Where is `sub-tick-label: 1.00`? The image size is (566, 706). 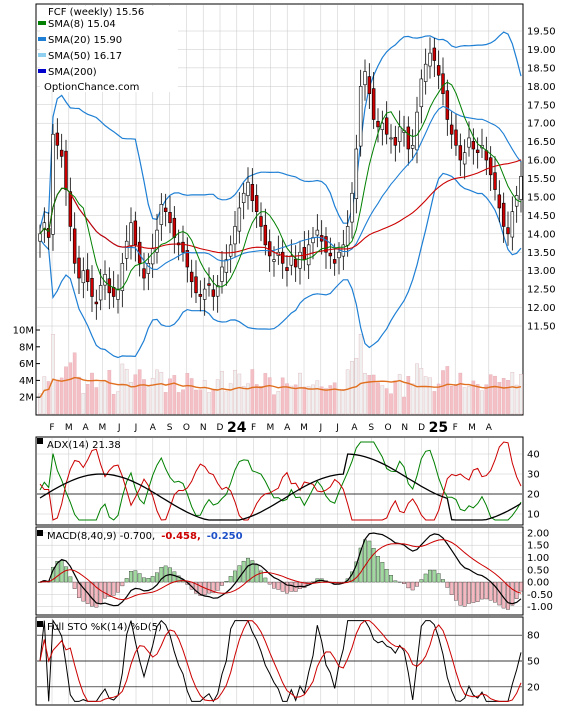 sub-tick-label: 1.00 is located at coordinates (538, 558).